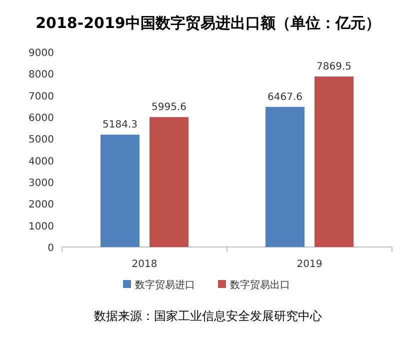 This screenshot has width=416, height=337. I want to click on x-tick-label: 2018, so click(145, 264).